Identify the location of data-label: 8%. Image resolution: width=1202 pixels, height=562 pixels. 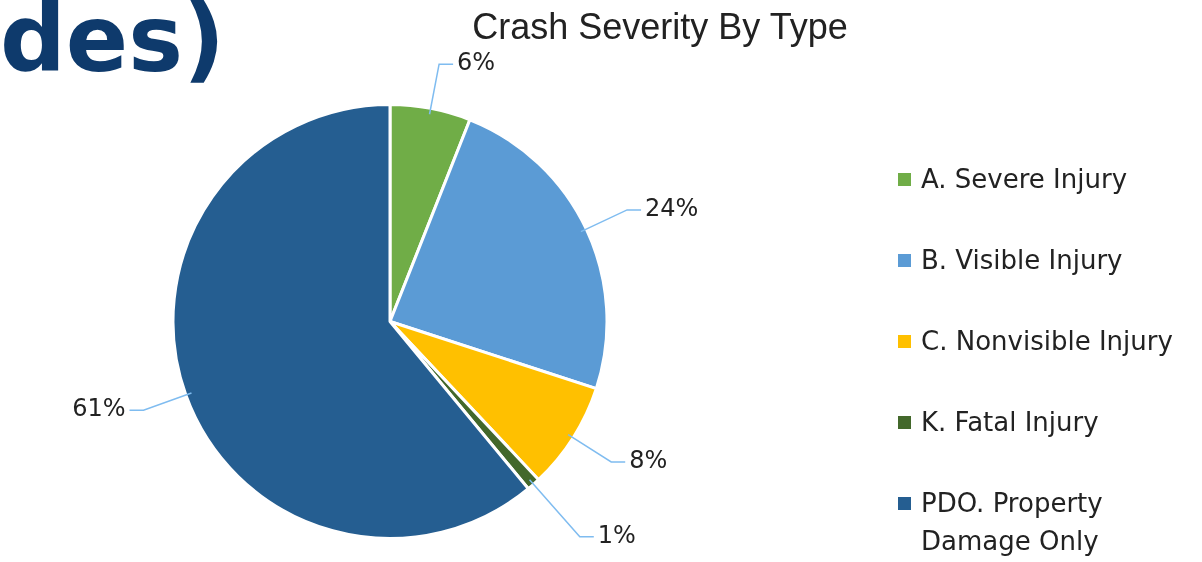
(648, 460).